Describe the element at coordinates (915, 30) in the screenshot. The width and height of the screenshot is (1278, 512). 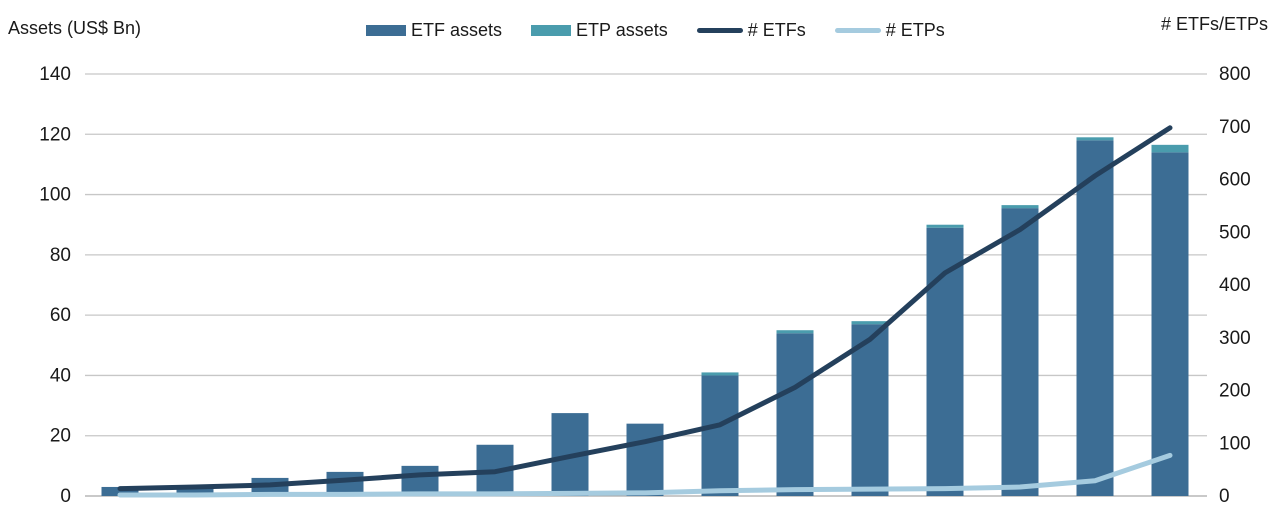
I see `legend-label: # ETPs` at that location.